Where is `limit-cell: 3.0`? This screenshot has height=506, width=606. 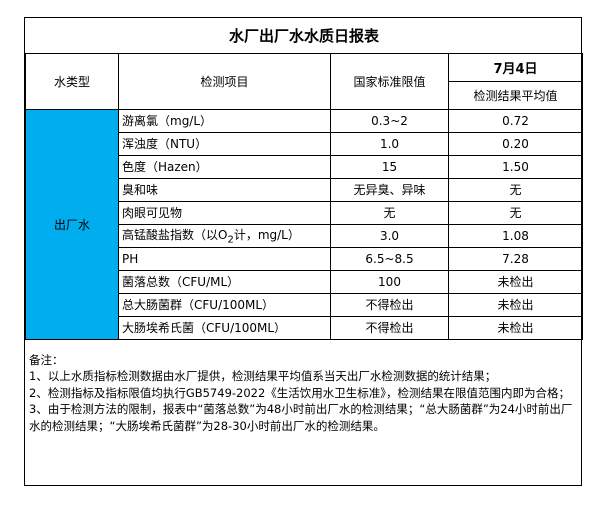 limit-cell: 3.0 is located at coordinates (389, 235).